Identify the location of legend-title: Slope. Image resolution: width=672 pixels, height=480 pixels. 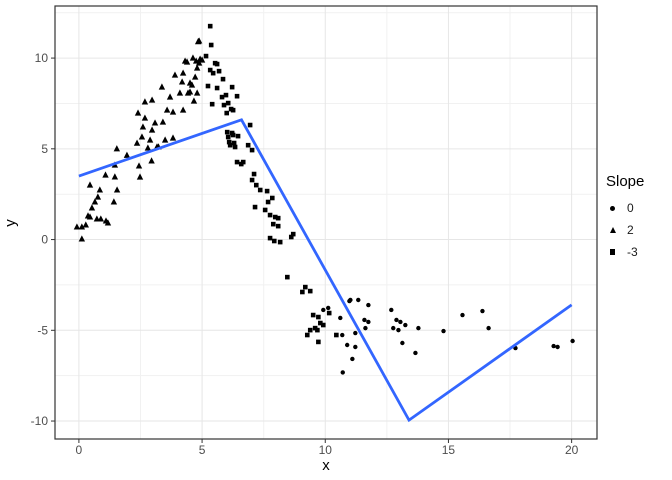
(625, 181).